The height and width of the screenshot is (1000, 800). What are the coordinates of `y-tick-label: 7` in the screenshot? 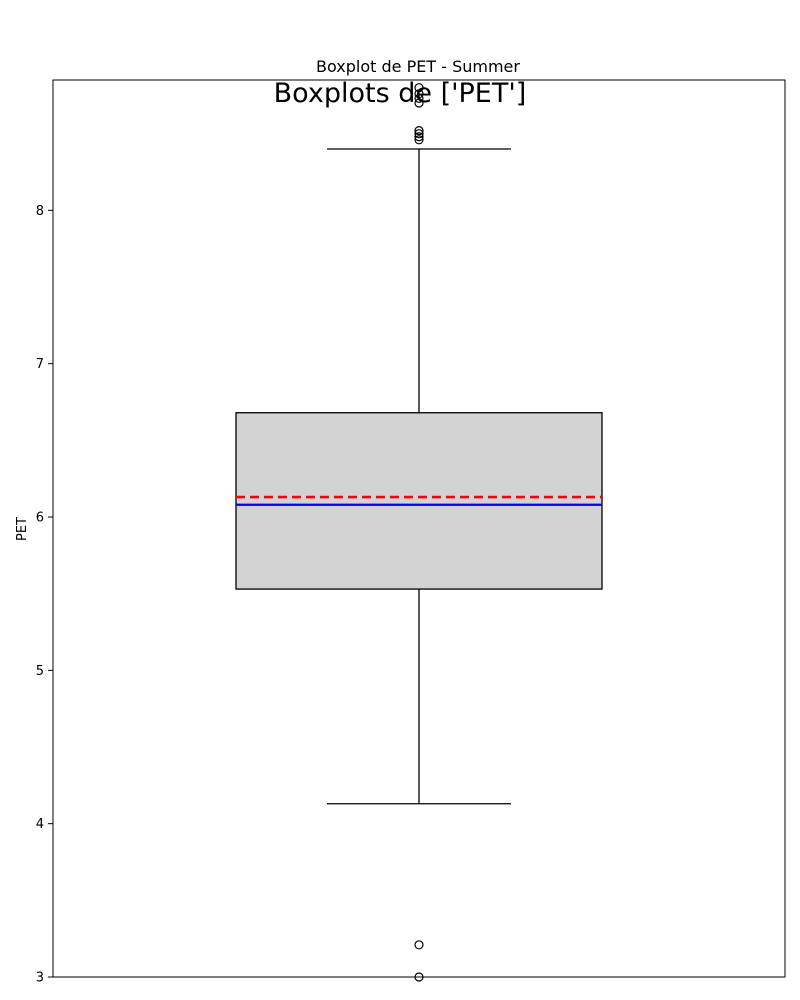 It's located at (40, 364).